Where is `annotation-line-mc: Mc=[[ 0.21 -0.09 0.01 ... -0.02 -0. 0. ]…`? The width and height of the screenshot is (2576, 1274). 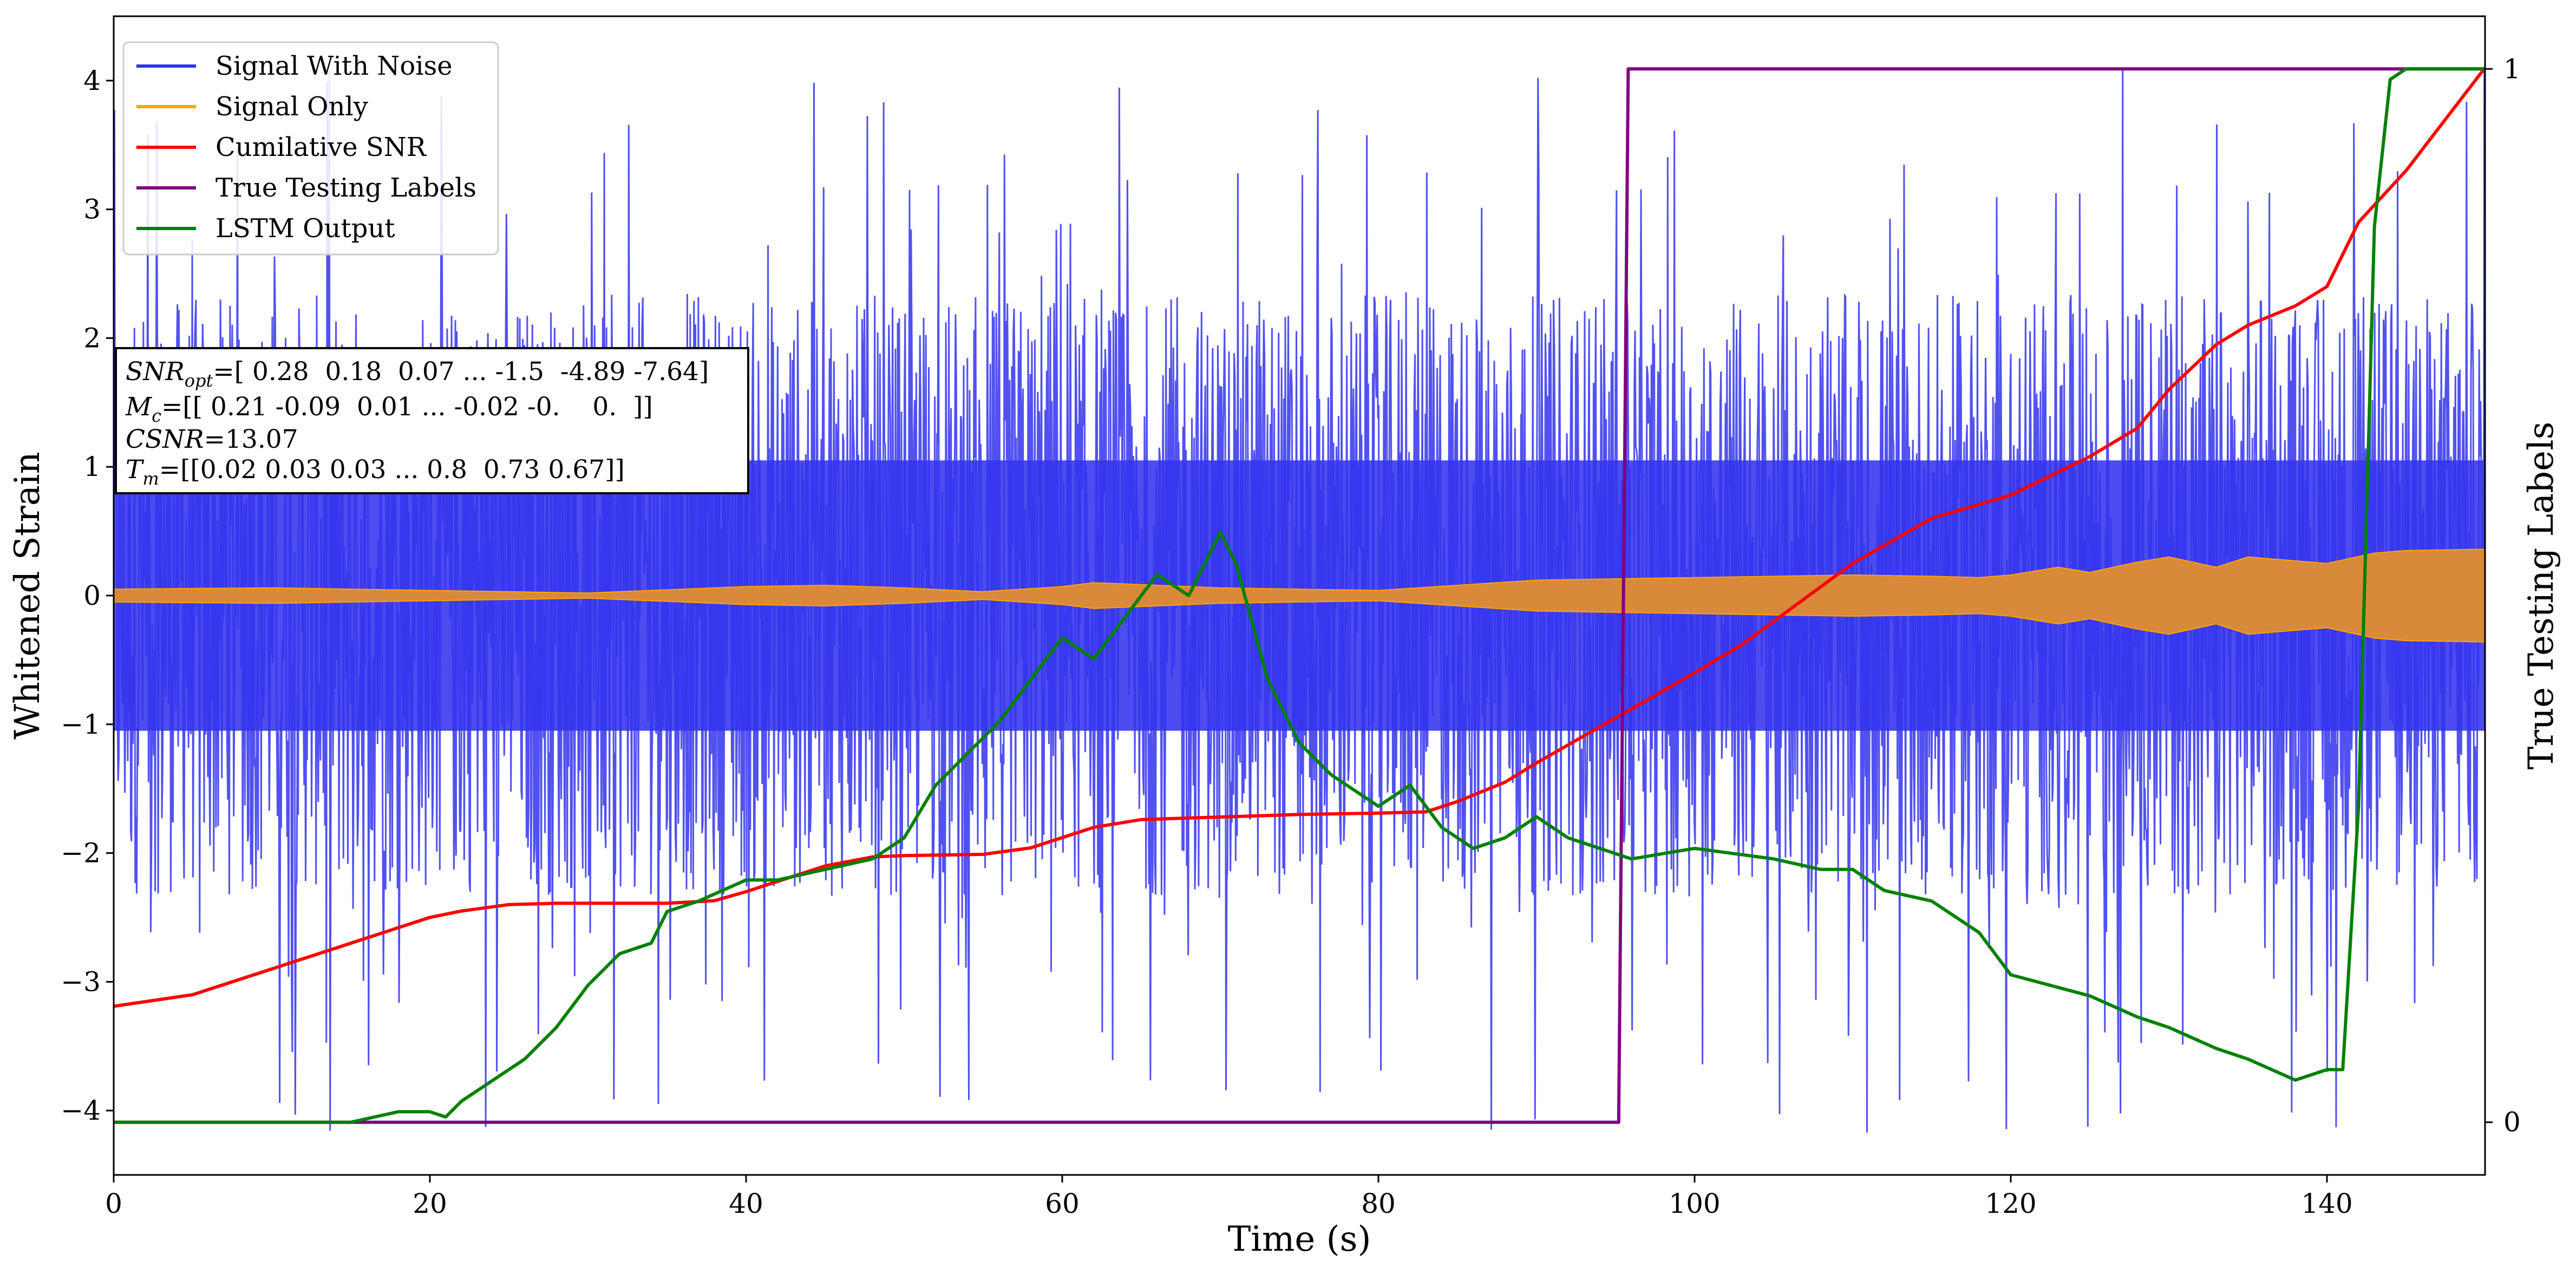 annotation-line-mc: Mc=[[ 0.21 -0.09 0.01 ... -0.02 -0. 0. ]… is located at coordinates (389, 409).